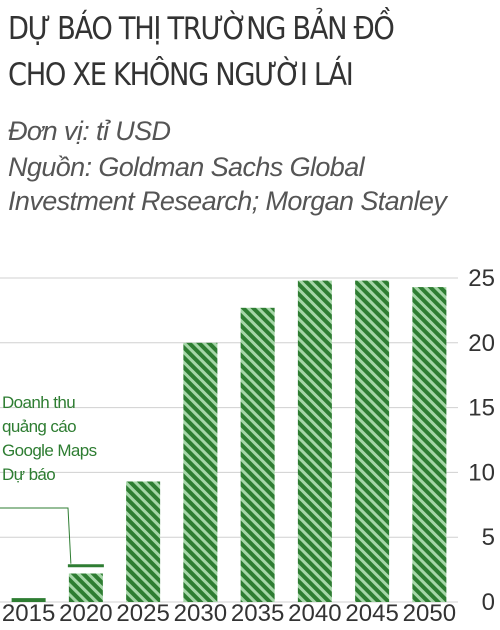 Image resolution: width=500 pixels, height=630 pixels. What do you see at coordinates (481, 472) in the screenshot?
I see `y-tick-label: 10` at bounding box center [481, 472].